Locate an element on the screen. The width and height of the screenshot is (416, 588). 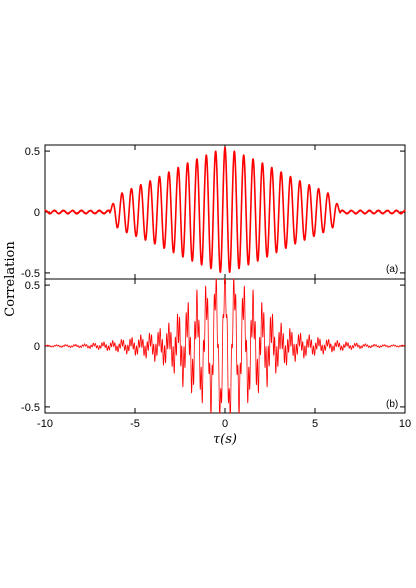
panel-b-xtick-labels: -10 -5 0 5 10 is located at coordinates (224, 424).